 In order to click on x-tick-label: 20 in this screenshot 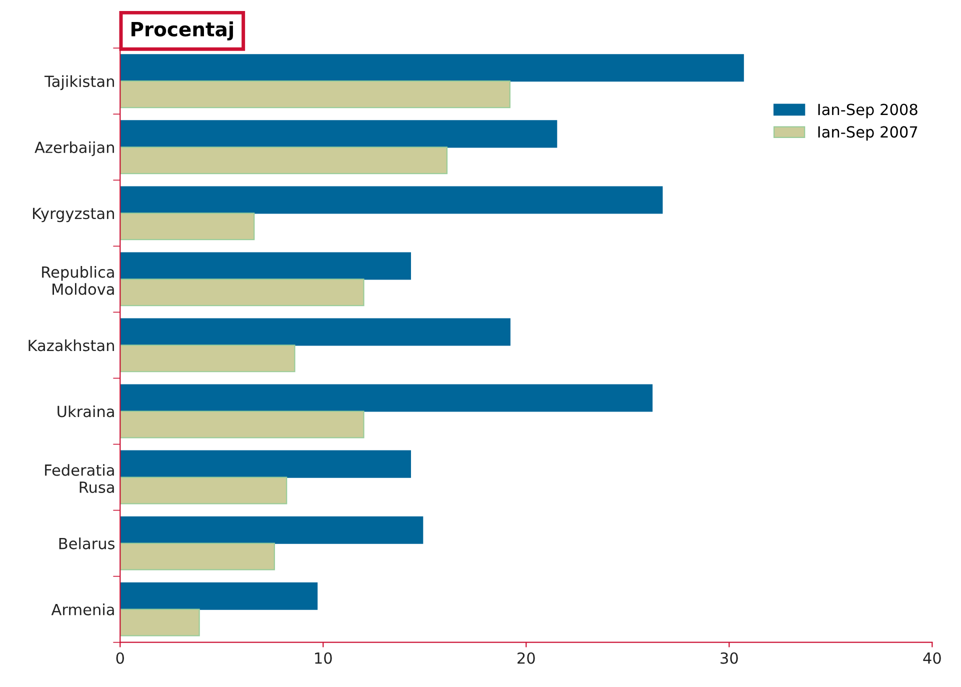, I will do `click(526, 658)`.